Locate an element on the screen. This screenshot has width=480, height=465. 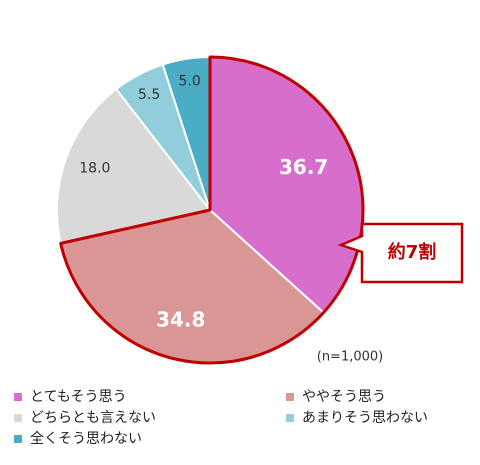
legend-label: とてもそう思う is located at coordinates (78, 397).